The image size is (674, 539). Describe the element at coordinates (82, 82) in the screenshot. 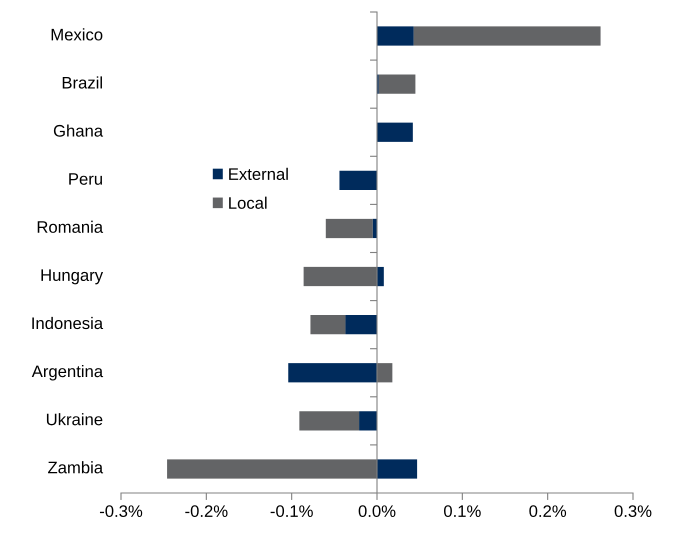

I see `y-tick-label: Brazil` at that location.